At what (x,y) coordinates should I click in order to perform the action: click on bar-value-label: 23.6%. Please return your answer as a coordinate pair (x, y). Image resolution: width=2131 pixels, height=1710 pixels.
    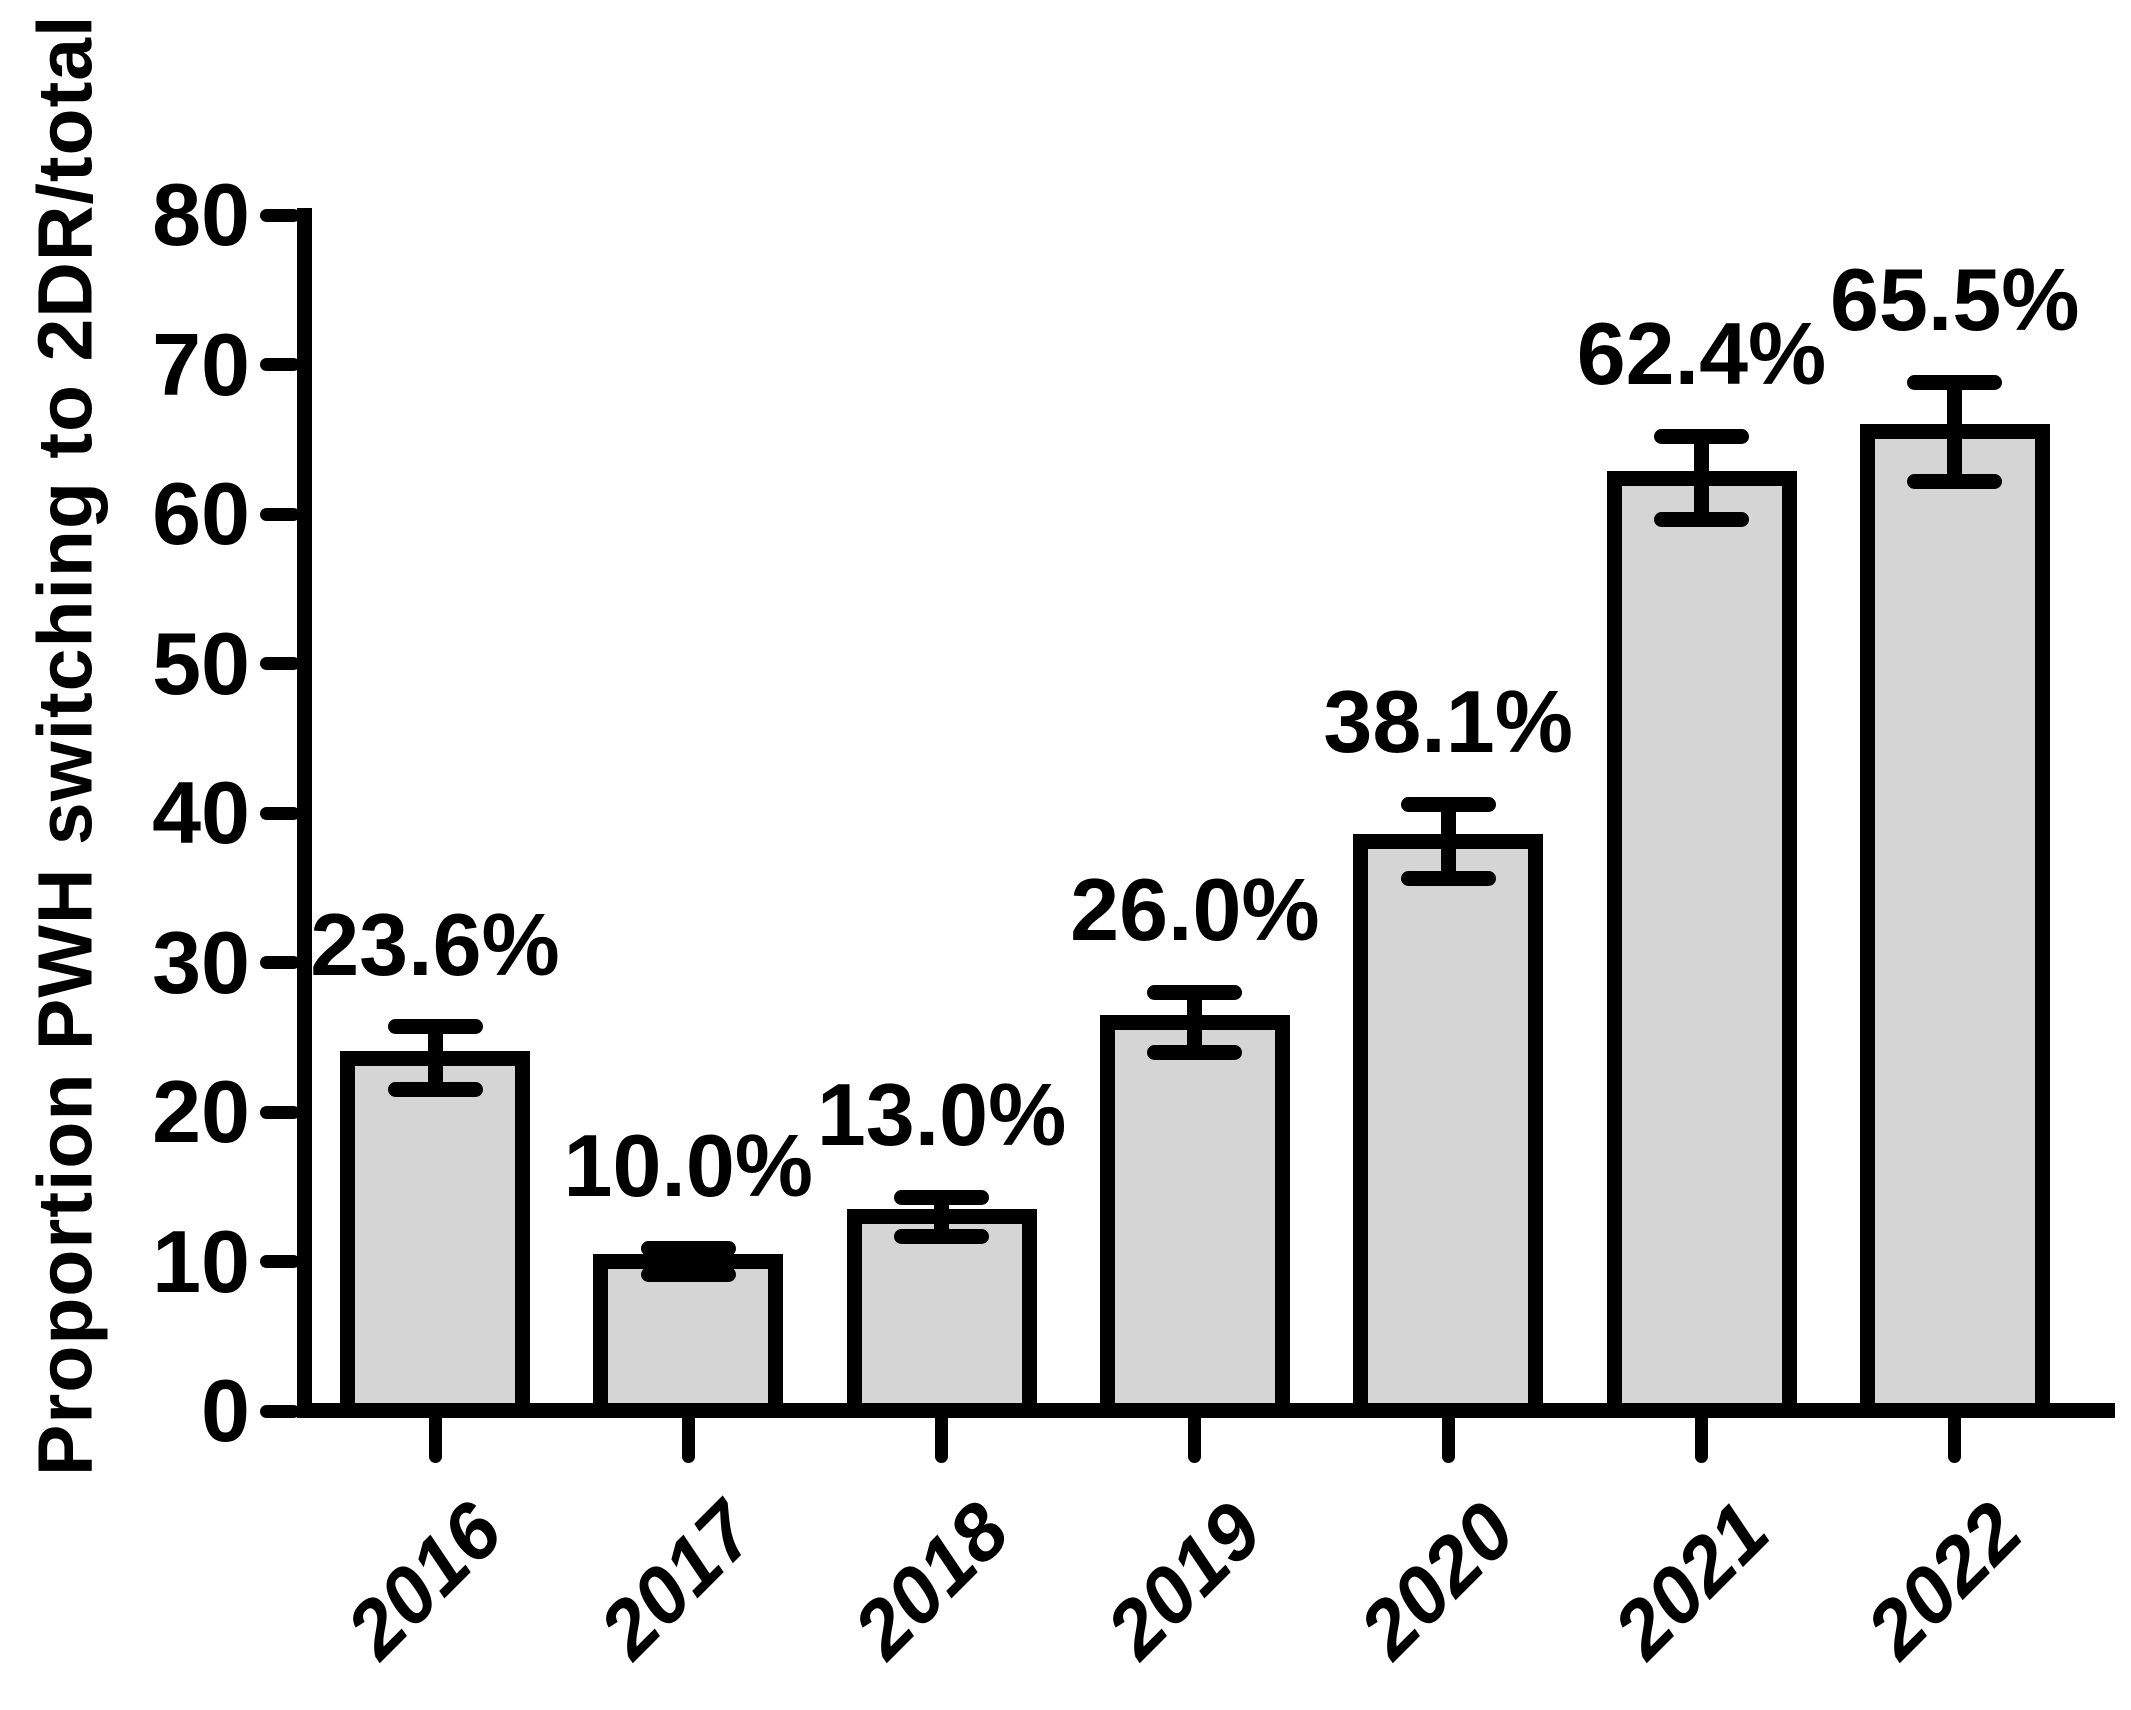
    Looking at the image, I should click on (435, 944).